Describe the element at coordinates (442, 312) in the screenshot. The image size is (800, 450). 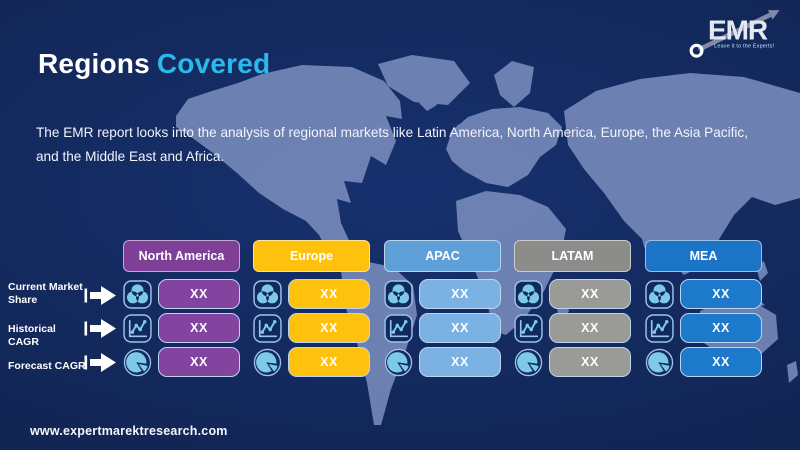
I see `region-column-apac: APAC XX XX XX` at that location.